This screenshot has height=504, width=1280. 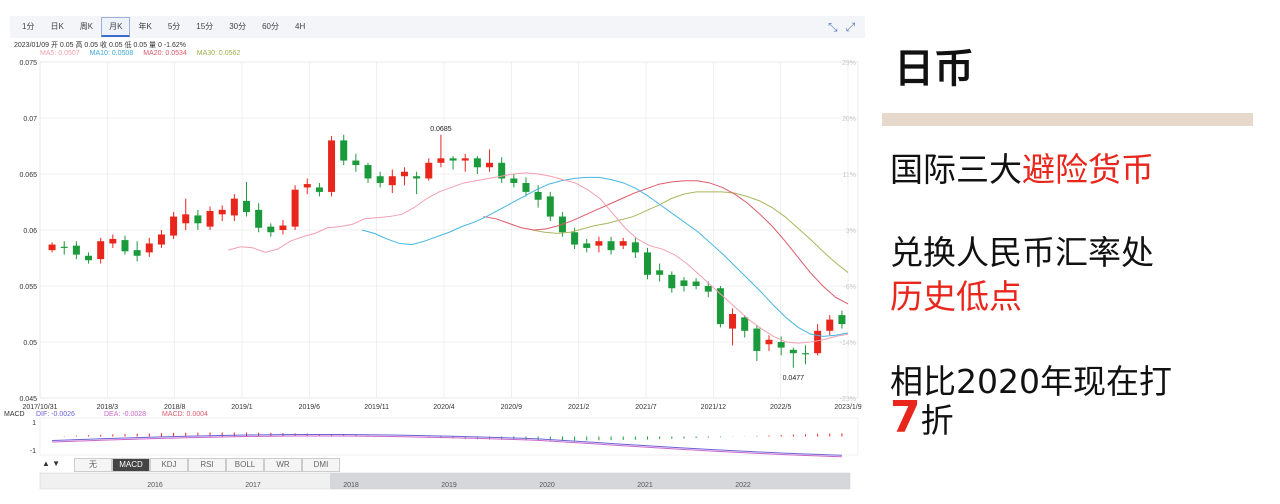 What do you see at coordinates (242, 407) in the screenshot?
I see `x-tick-3: 2019/1` at bounding box center [242, 407].